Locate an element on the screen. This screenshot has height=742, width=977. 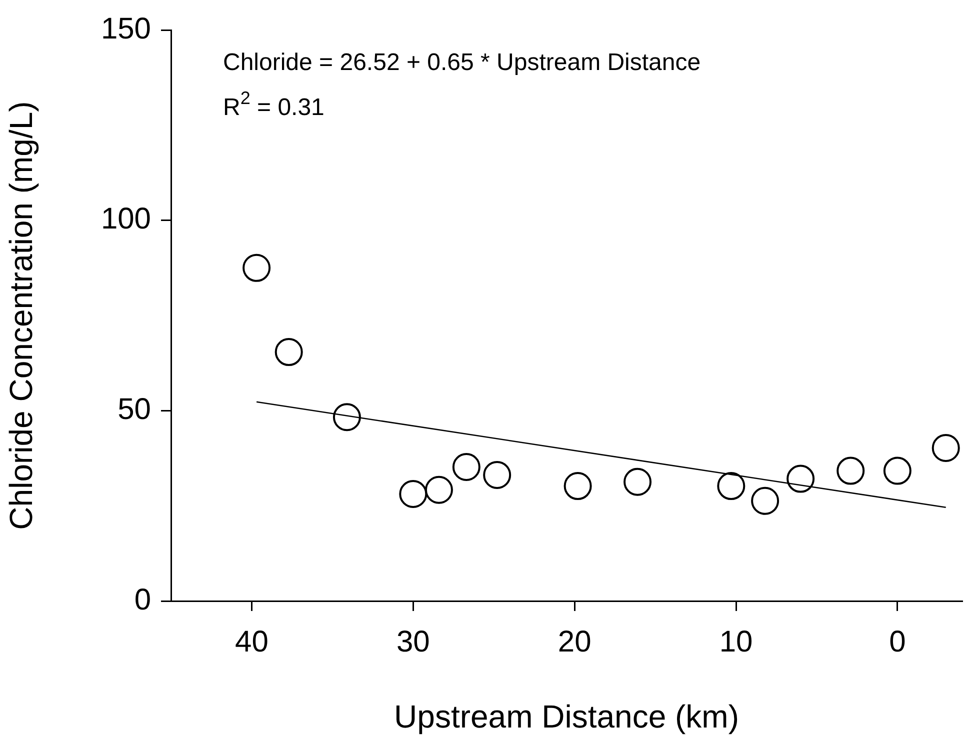
x-axis-title: Upstream Distance (km) is located at coordinates (566, 716).